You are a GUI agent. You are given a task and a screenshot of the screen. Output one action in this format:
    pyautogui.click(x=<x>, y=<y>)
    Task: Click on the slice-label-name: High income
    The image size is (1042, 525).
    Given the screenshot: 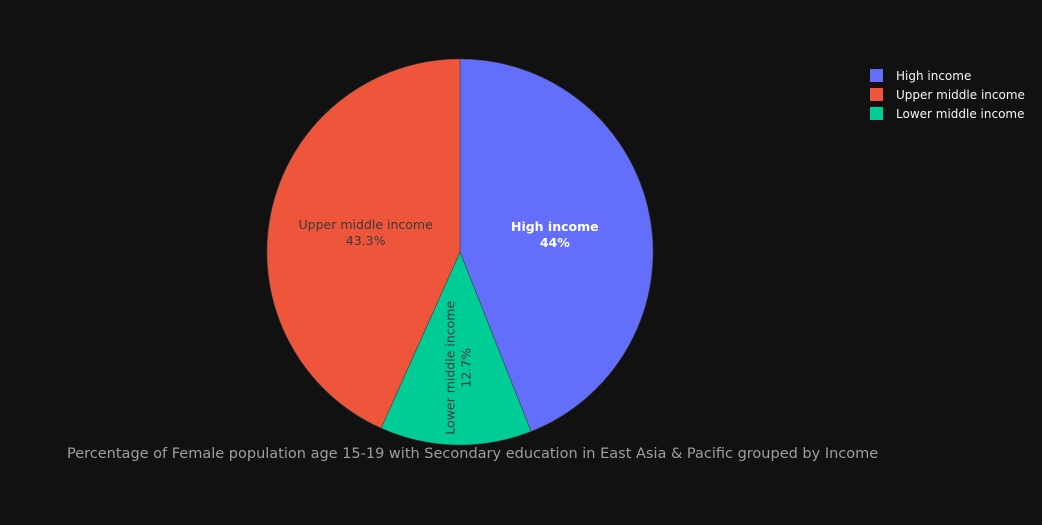 What is the action you would take?
    pyautogui.click(x=555, y=226)
    